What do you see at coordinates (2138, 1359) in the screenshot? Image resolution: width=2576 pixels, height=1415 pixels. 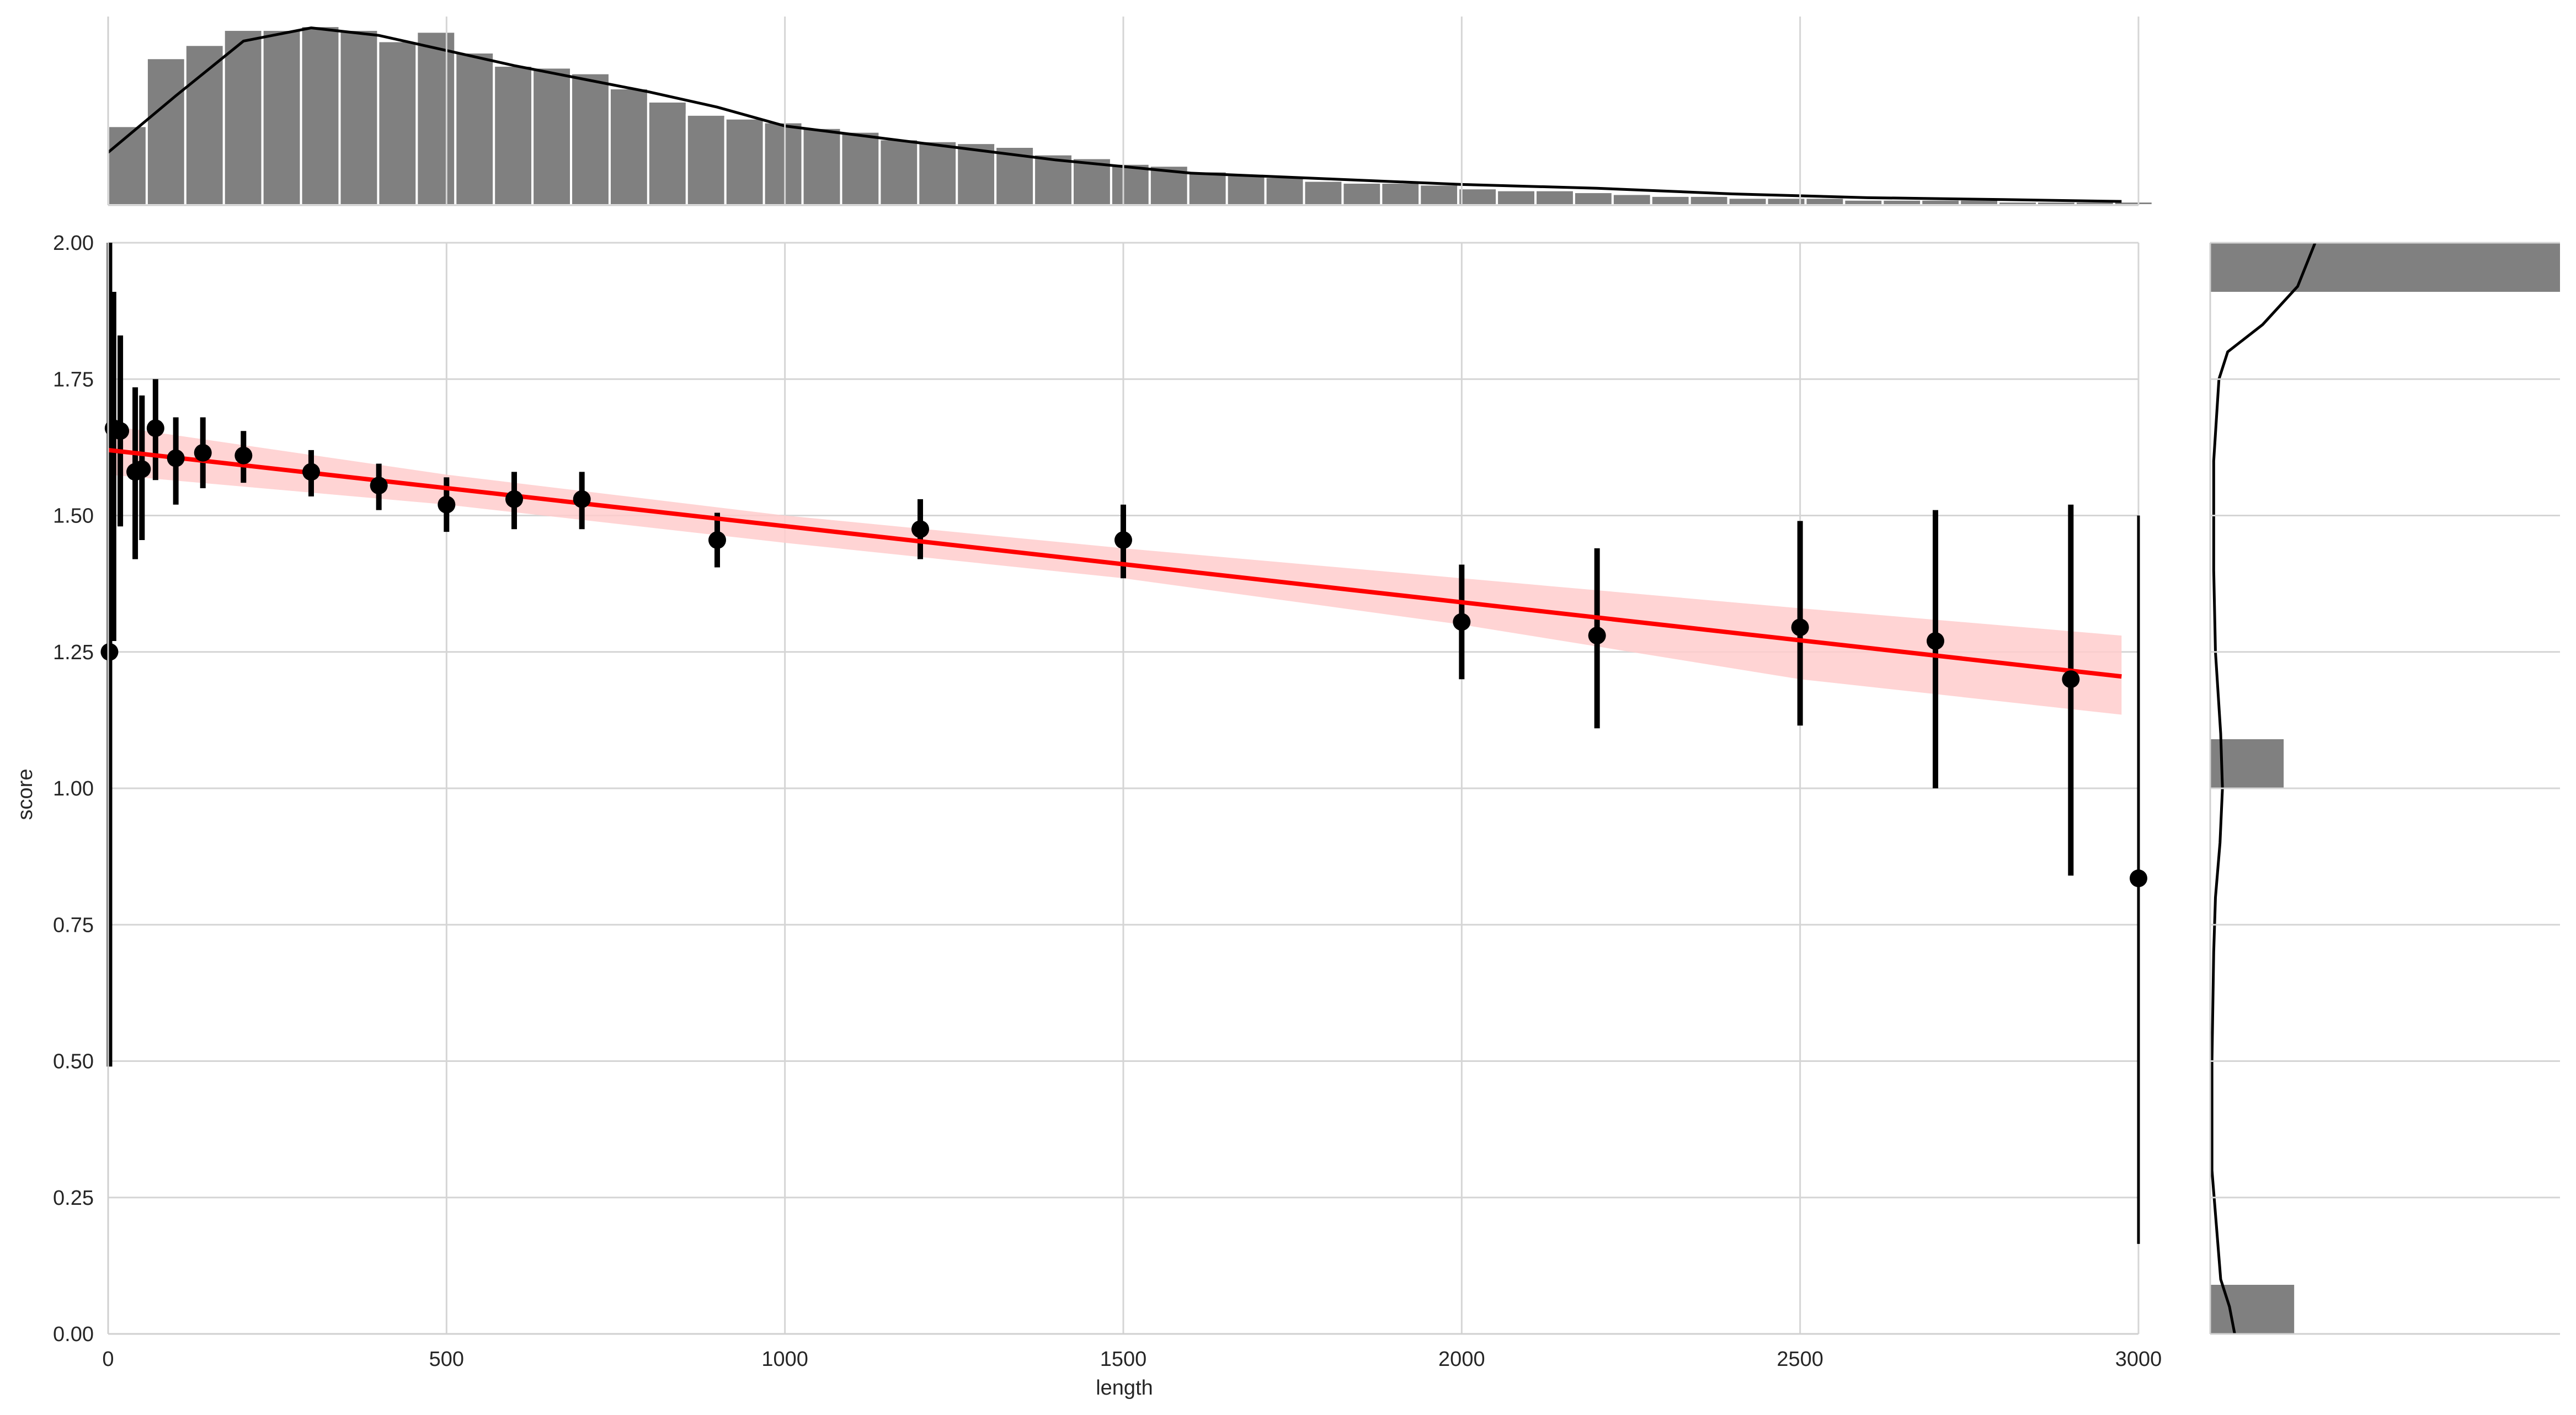 I see `x-tick-label: 3000` at bounding box center [2138, 1359].